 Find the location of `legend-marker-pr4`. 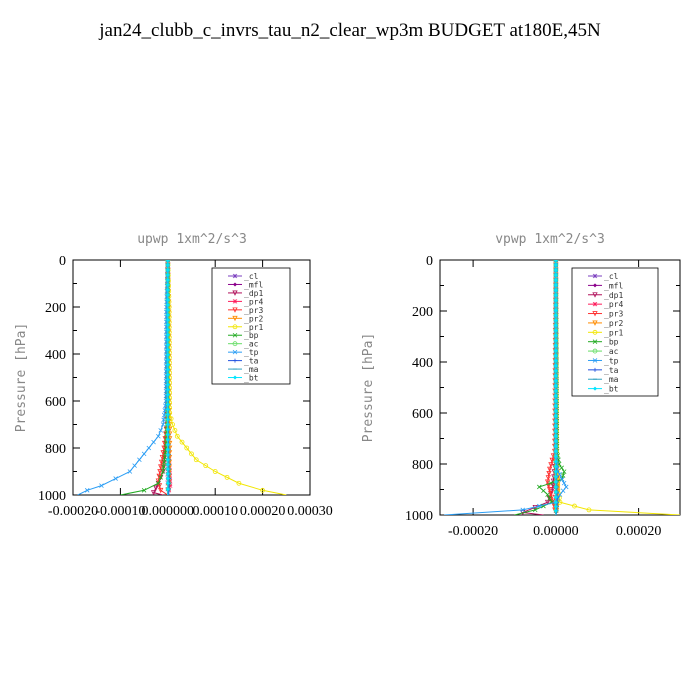

legend-marker-pr4 is located at coordinates (235, 301).